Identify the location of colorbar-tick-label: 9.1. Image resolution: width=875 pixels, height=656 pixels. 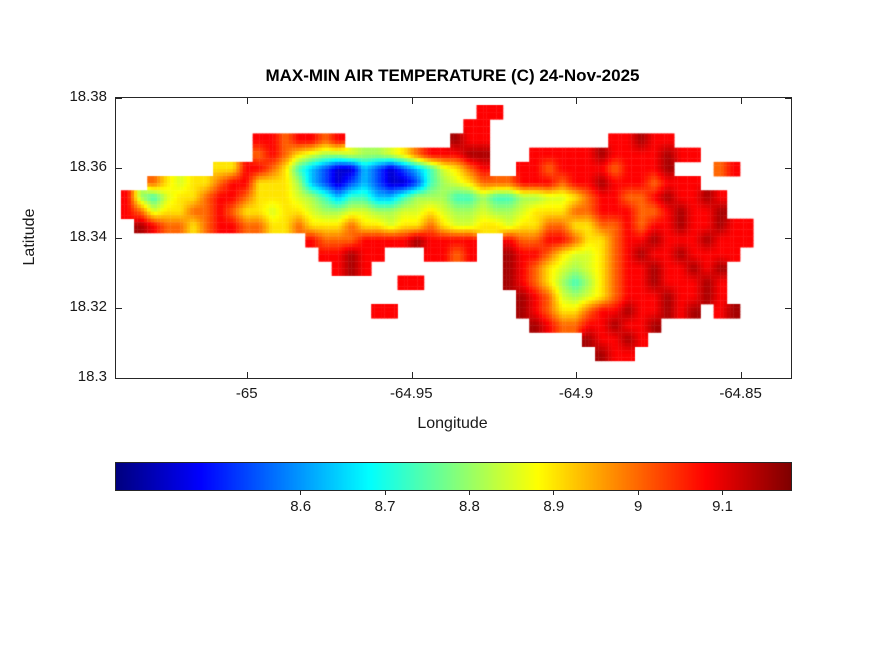
(722, 506).